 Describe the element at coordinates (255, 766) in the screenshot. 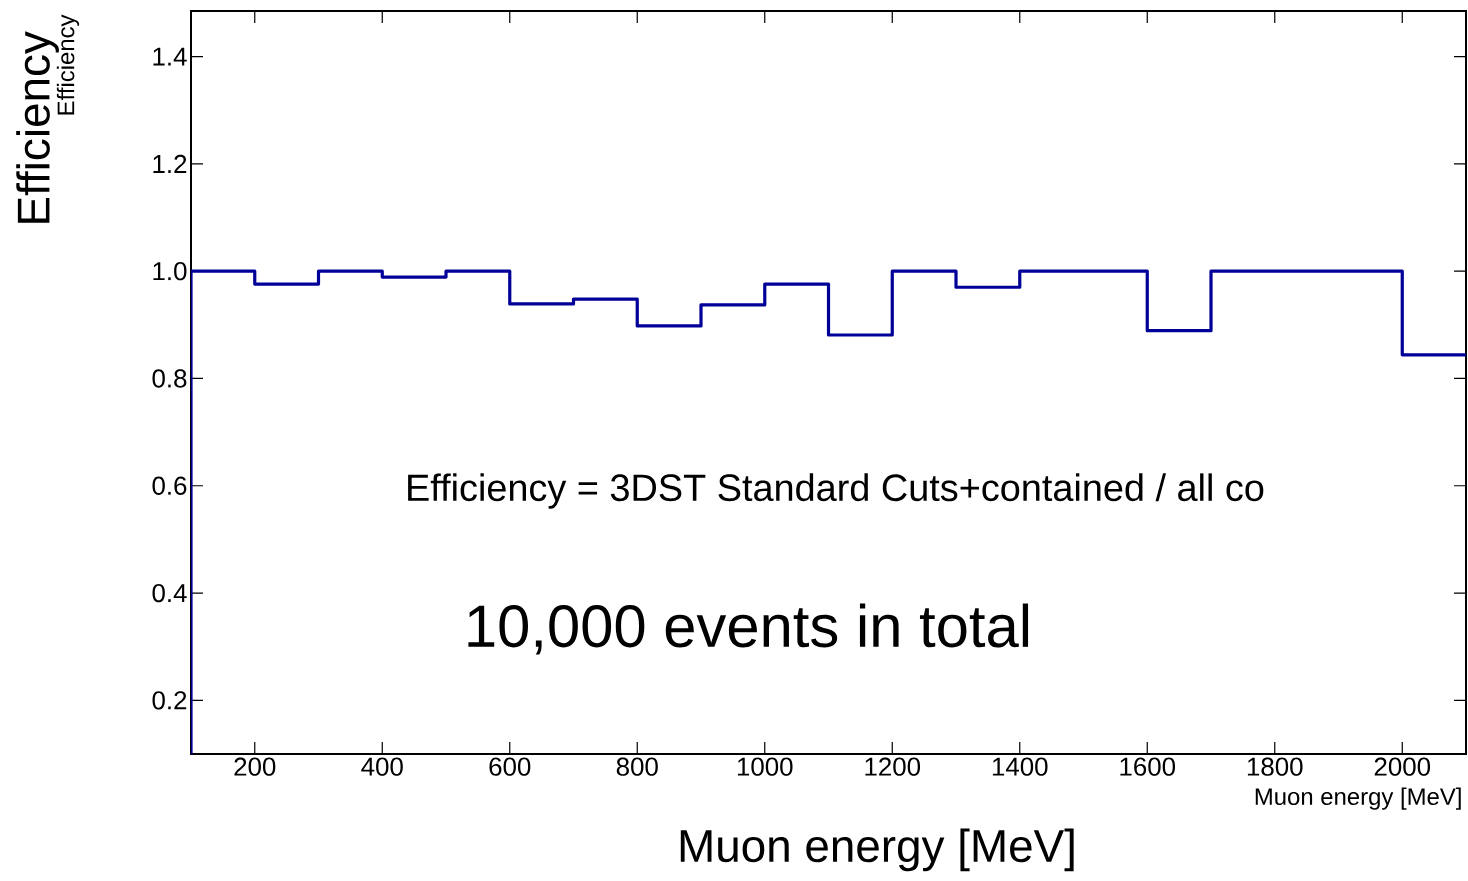

I see `x-tick-label: 200` at that location.